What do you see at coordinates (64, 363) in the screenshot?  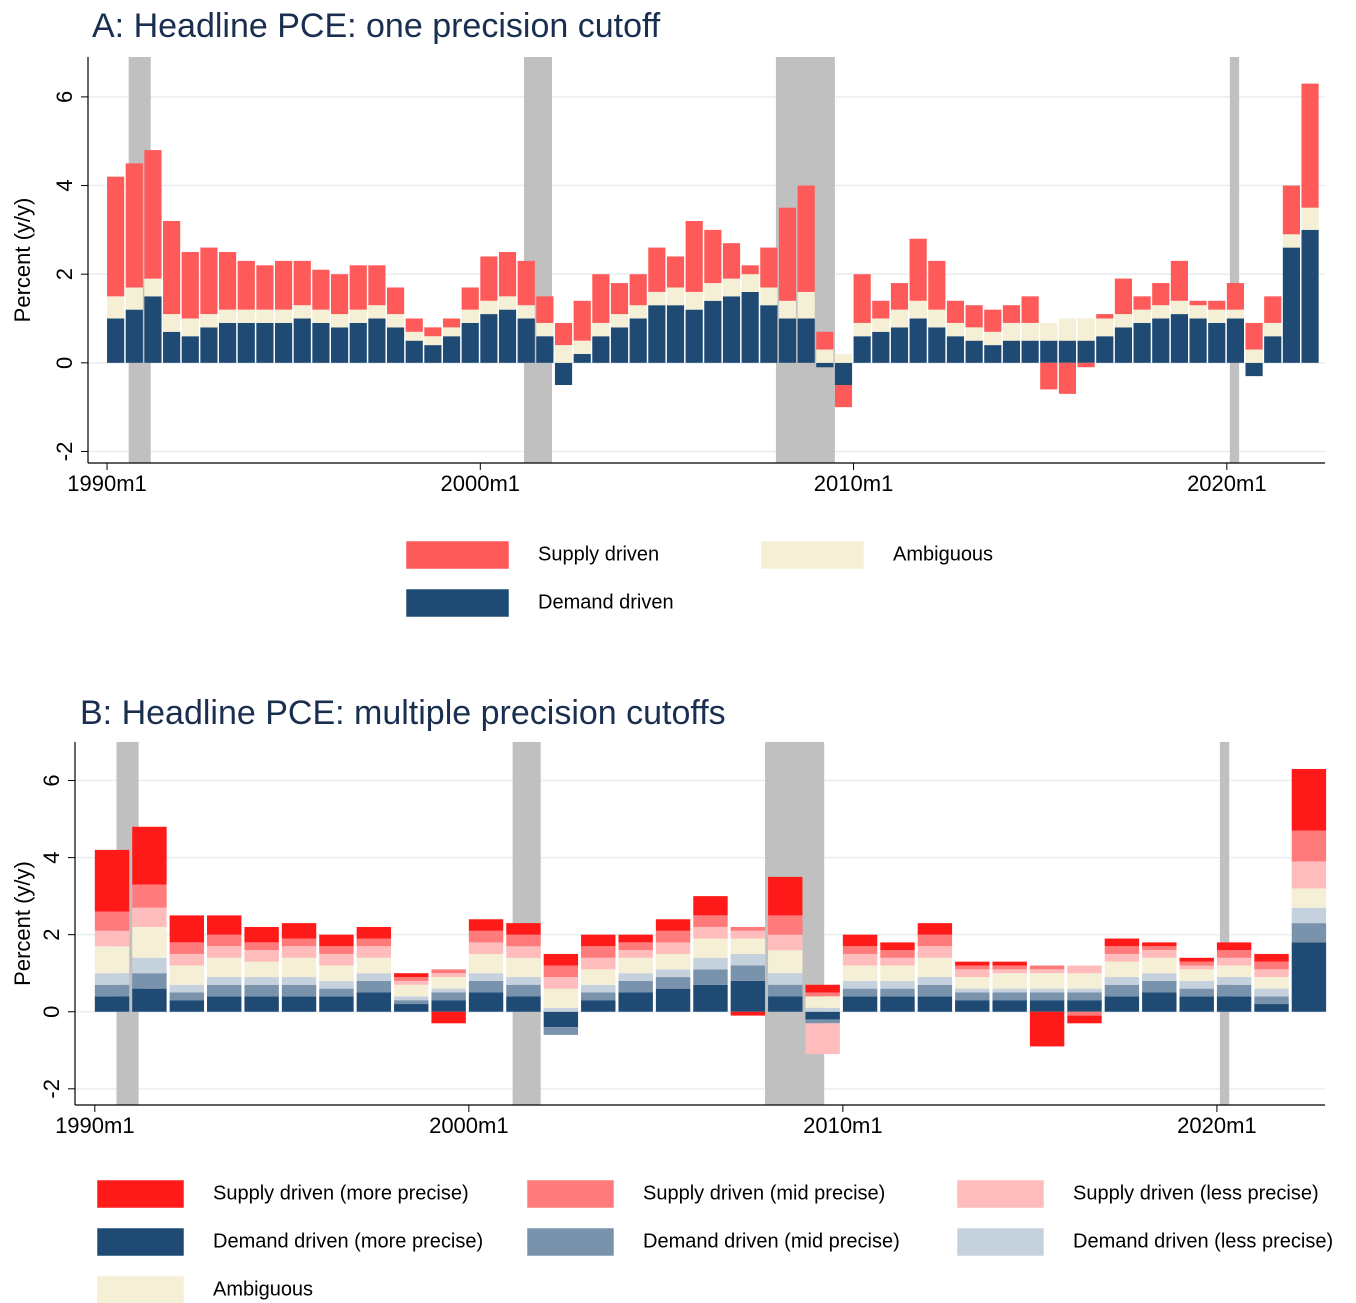 I see `y-tick-label: 0` at bounding box center [64, 363].